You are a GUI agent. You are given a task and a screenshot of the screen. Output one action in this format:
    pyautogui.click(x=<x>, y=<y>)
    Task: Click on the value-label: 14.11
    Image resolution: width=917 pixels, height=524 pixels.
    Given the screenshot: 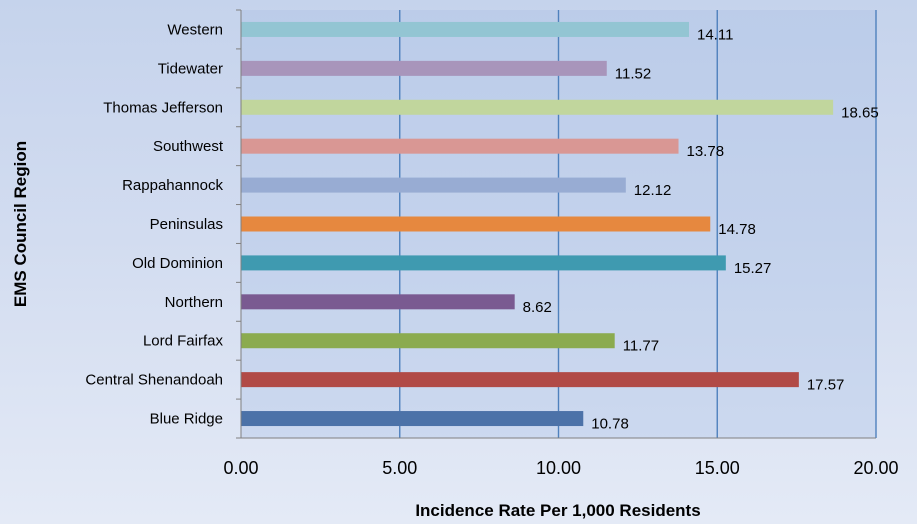 What is the action you would take?
    pyautogui.click(x=715, y=34)
    